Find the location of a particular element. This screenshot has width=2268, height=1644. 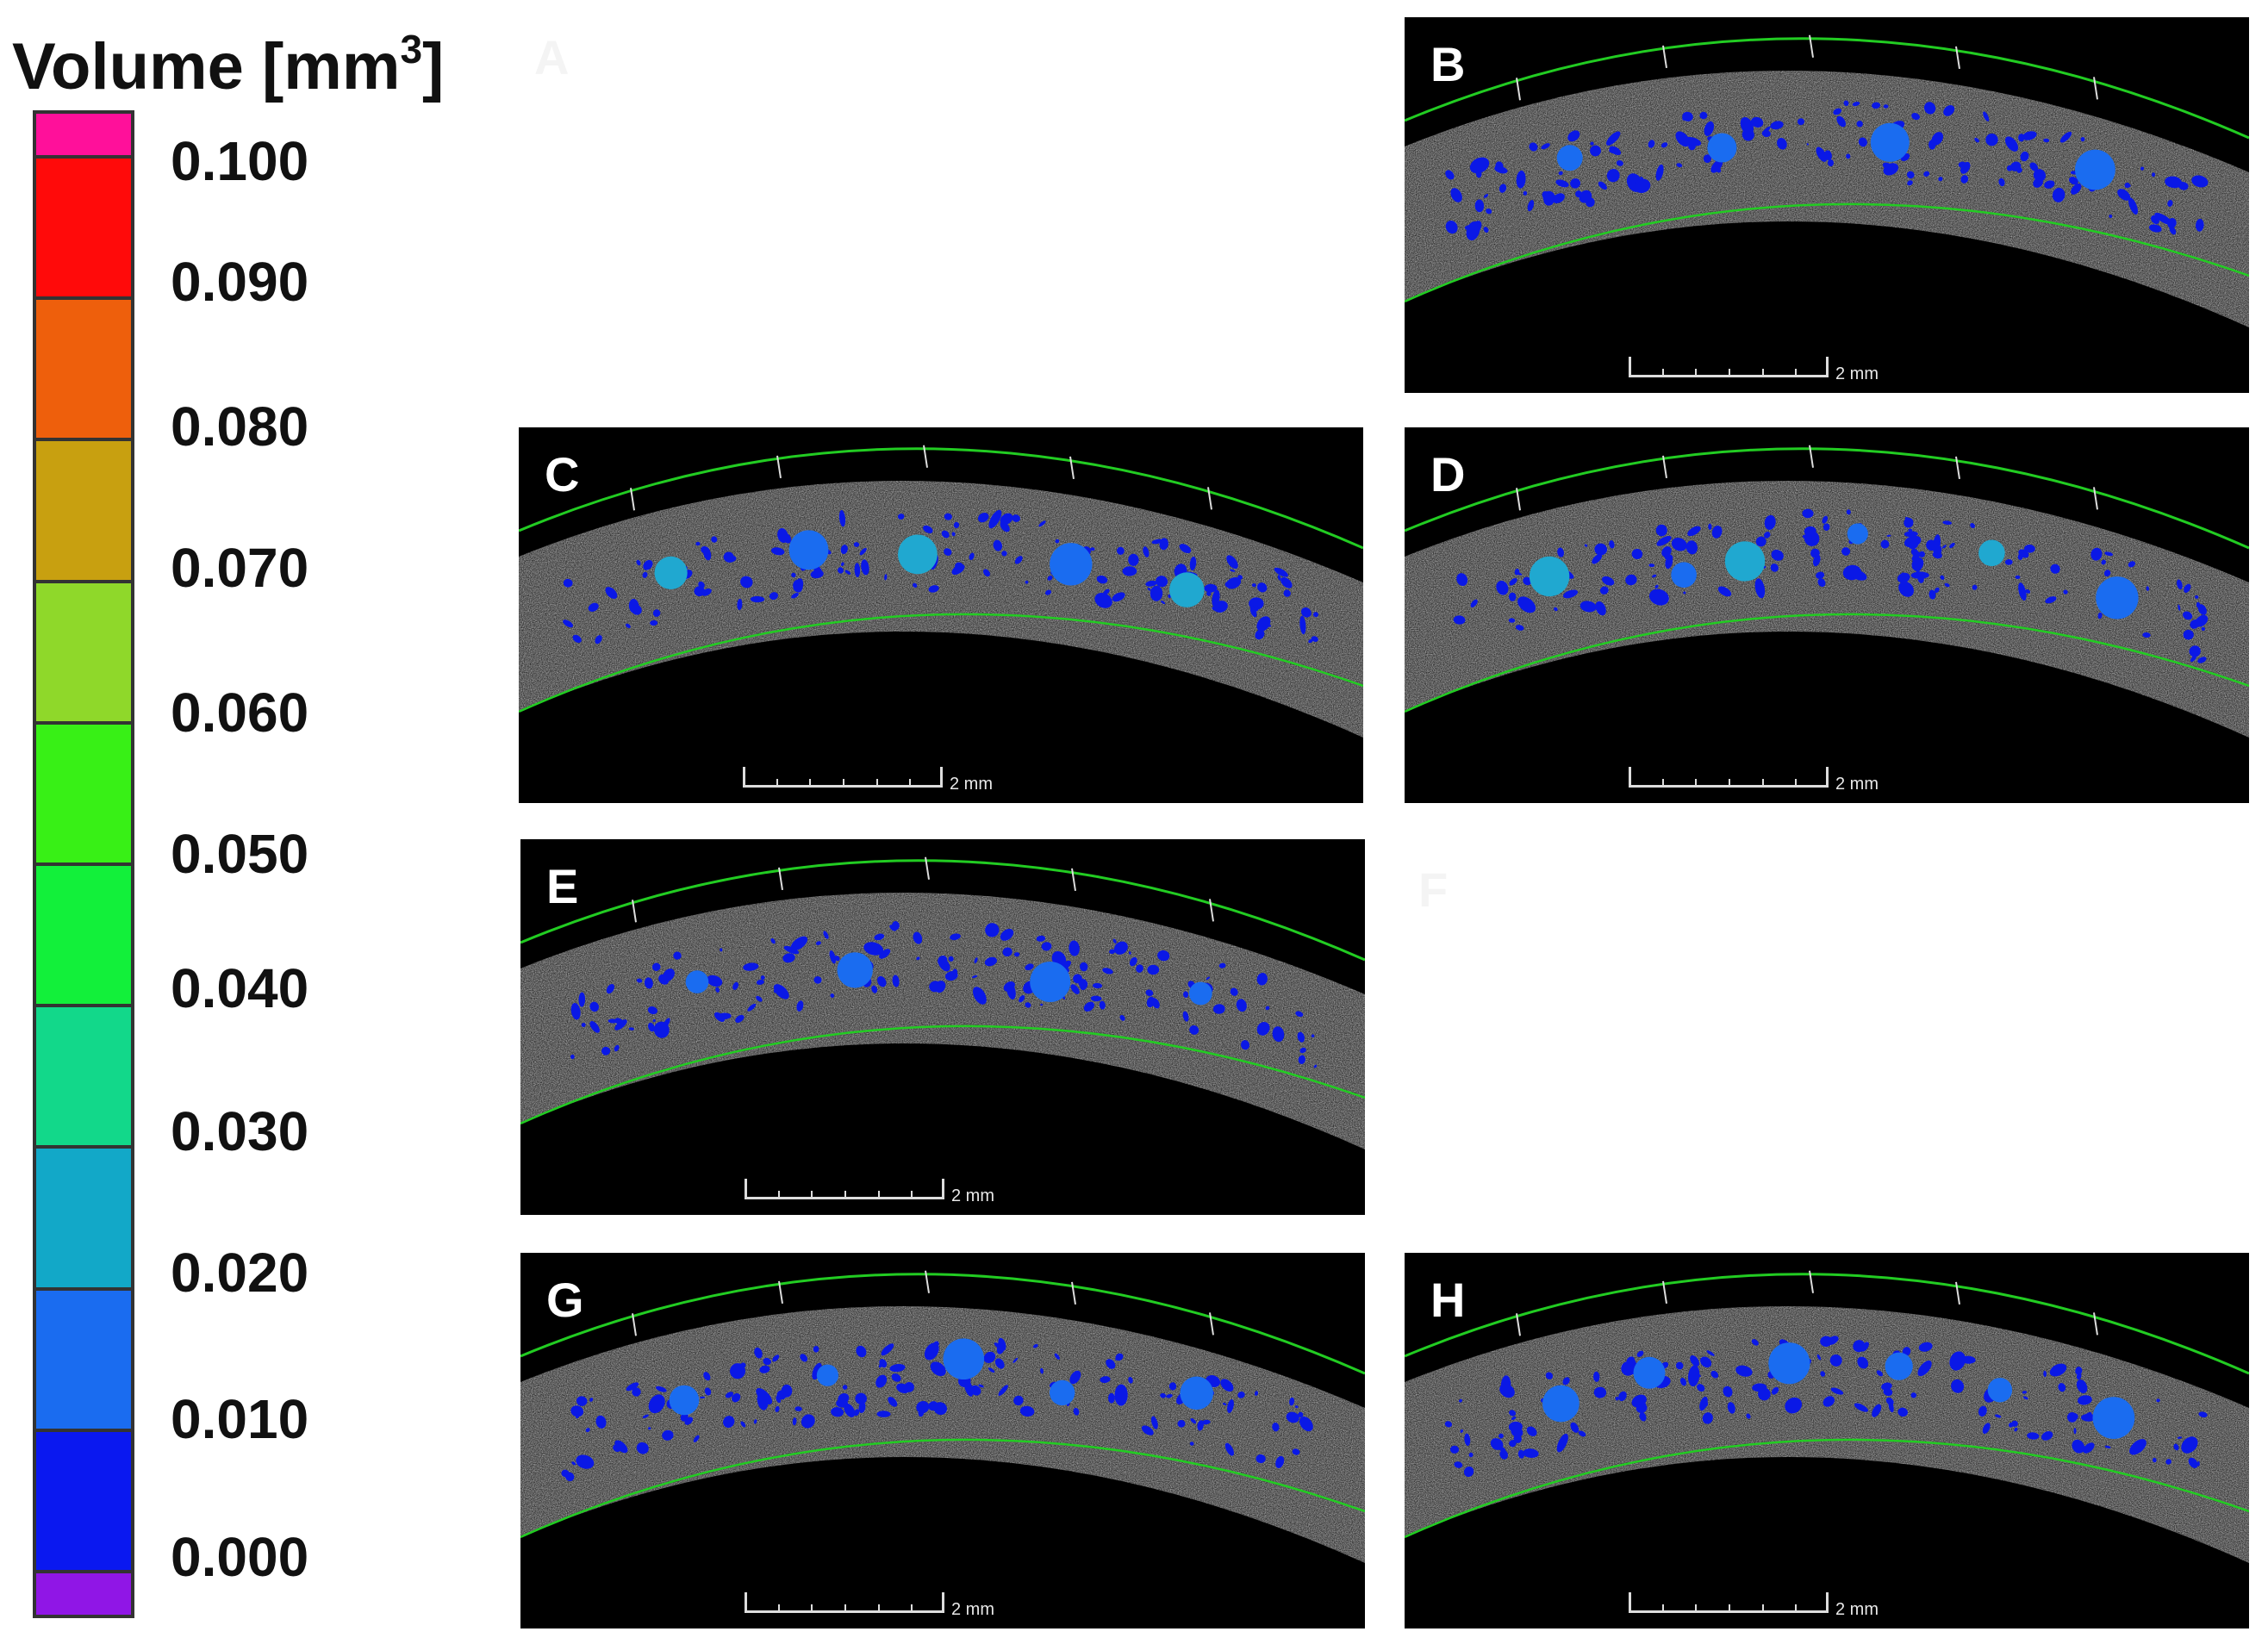

panel-label-d: D is located at coordinates (1448, 474).